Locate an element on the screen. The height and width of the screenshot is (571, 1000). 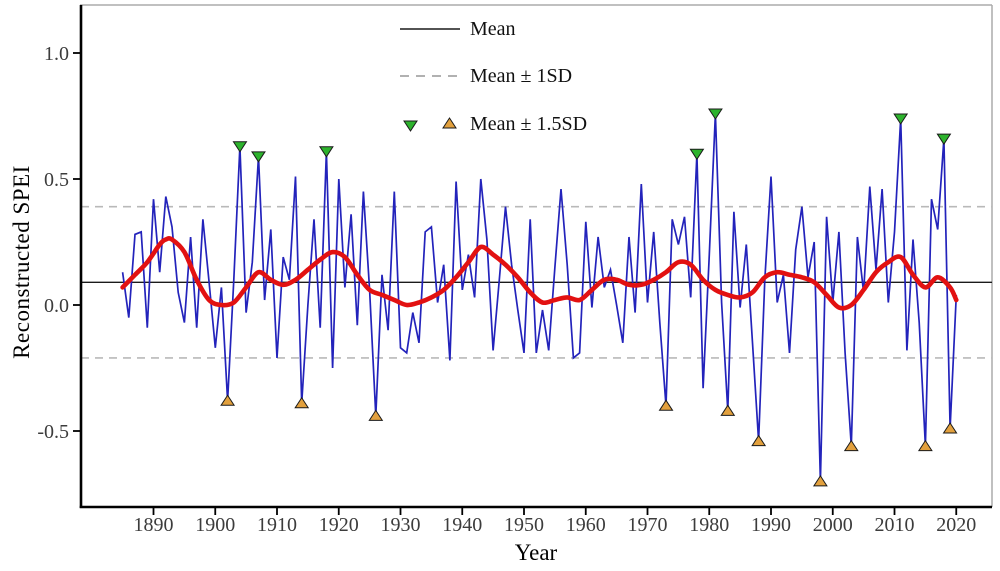
legend-label-mean-1-5sd: Mean ± 1.5SD is located at coordinates (529, 123).